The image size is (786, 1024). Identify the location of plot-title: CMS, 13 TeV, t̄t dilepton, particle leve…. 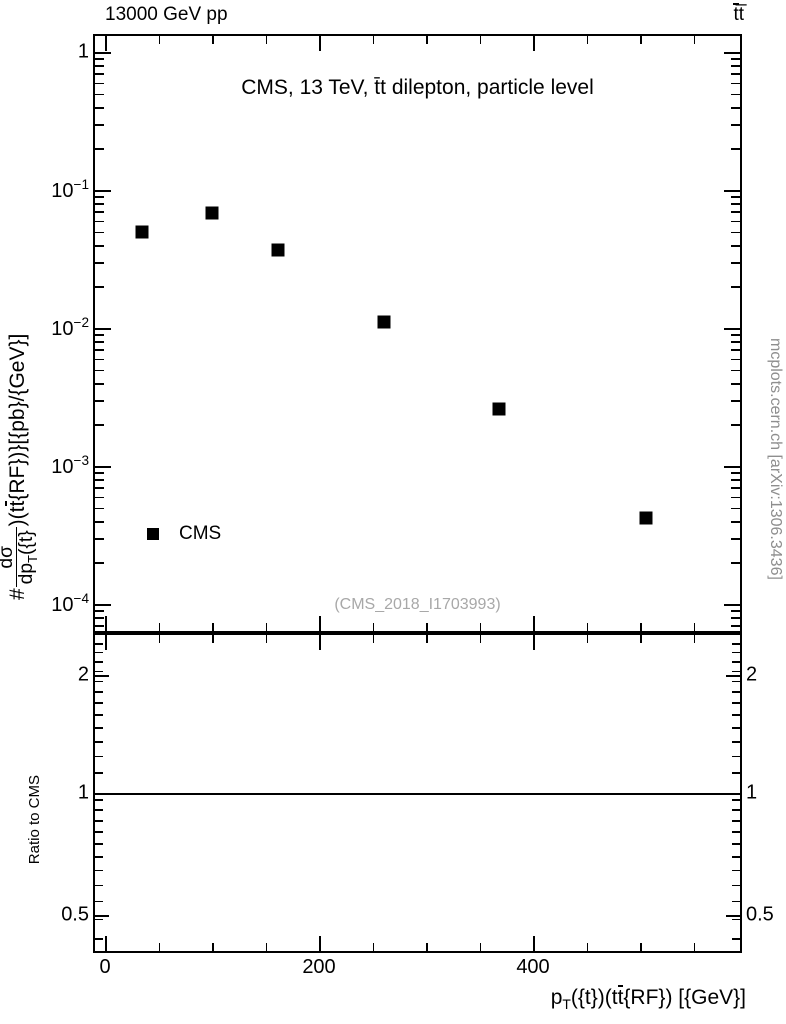
(417, 87).